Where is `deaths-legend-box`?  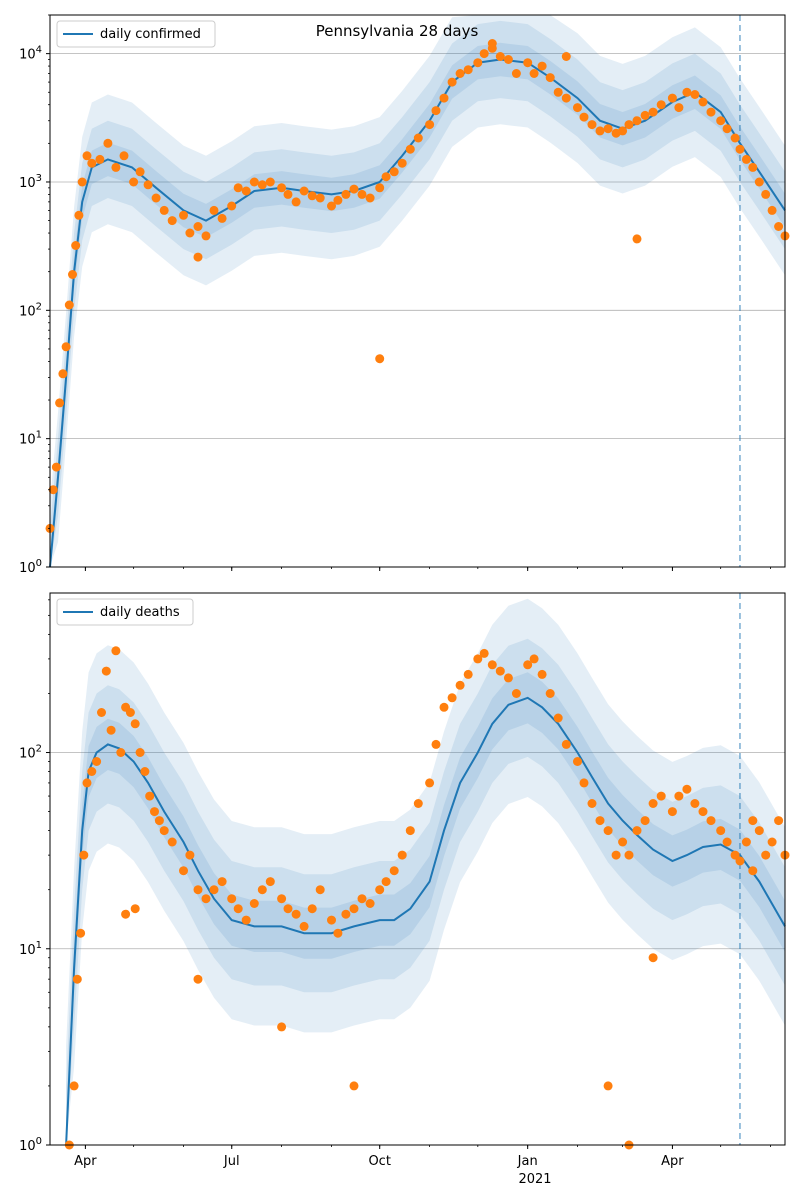 deaths-legend-box is located at coordinates (125, 612).